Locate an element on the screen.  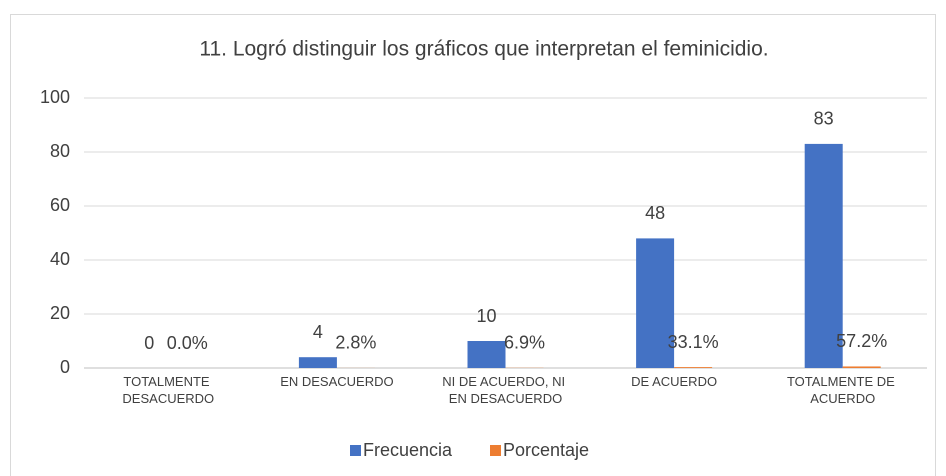
y-tick-label: 20 is located at coordinates (60, 313).